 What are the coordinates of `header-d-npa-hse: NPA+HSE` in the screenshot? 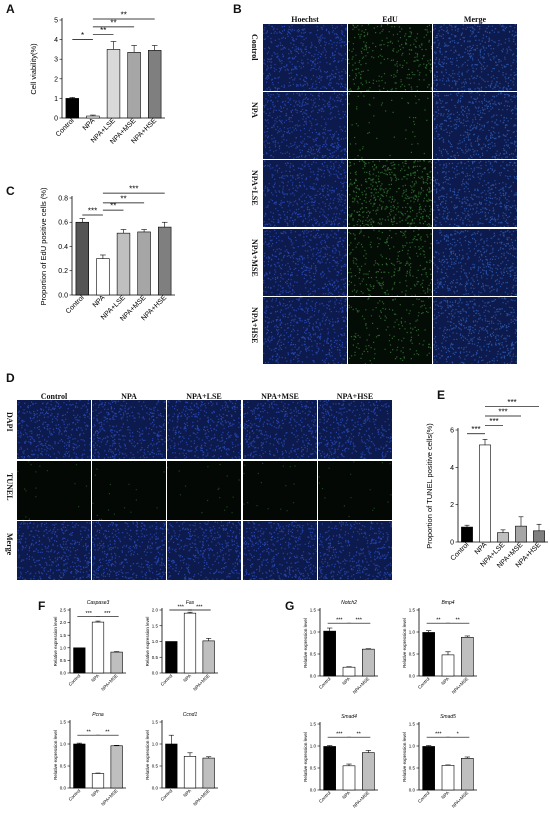 It's located at (355, 396).